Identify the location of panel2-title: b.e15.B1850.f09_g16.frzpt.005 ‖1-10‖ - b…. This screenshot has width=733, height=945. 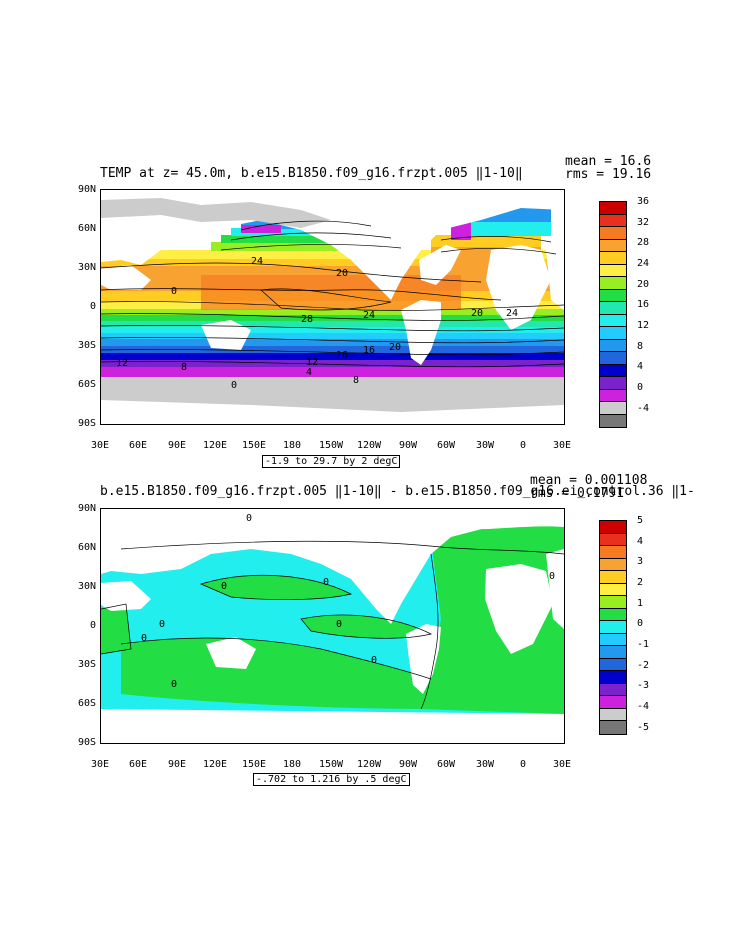
(397, 491).